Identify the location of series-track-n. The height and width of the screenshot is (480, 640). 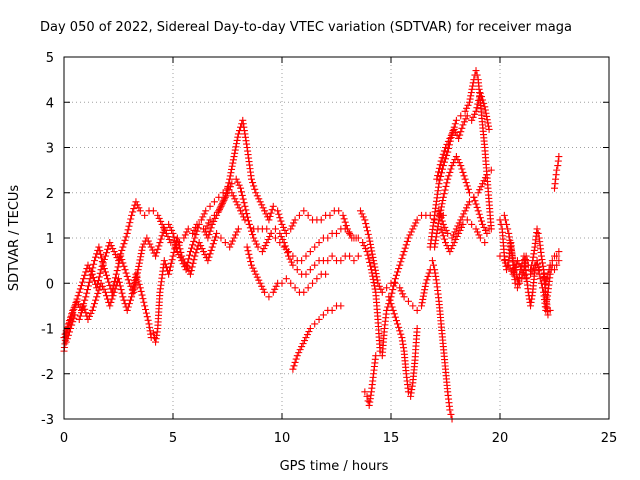
(463, 136).